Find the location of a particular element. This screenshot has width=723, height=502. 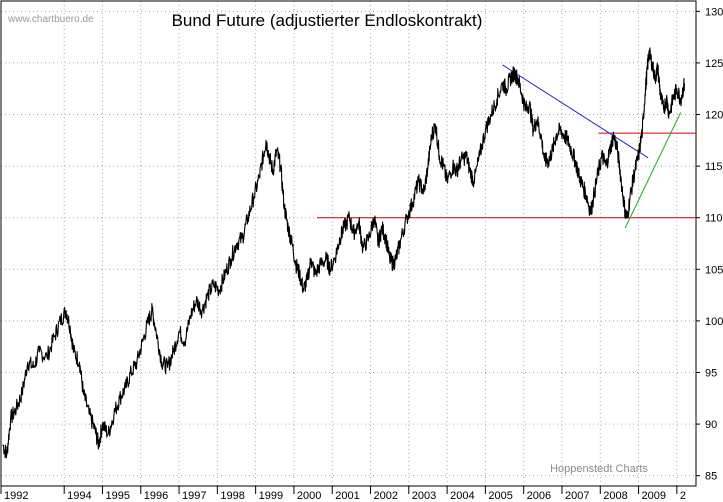

y-tick-label: 120 is located at coordinates (714, 116).